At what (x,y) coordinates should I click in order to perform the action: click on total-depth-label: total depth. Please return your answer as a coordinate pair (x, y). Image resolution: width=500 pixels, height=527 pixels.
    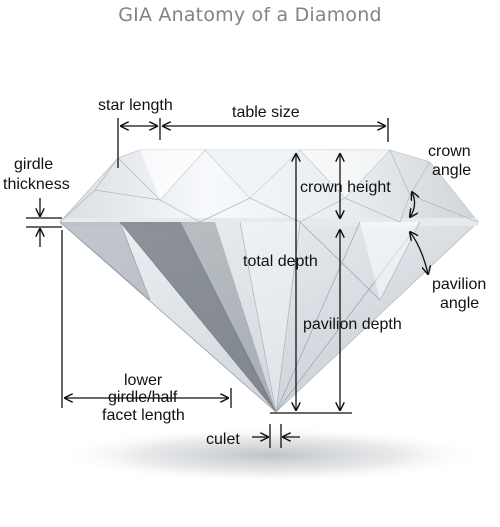
    Looking at the image, I should click on (280, 261).